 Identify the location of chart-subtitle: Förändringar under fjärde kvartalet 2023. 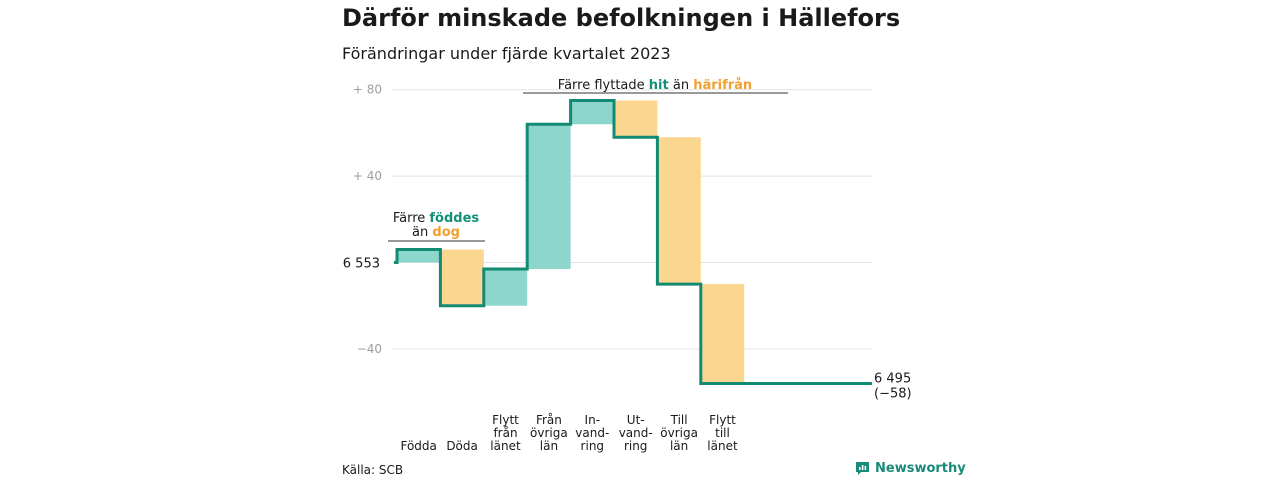
(506, 53).